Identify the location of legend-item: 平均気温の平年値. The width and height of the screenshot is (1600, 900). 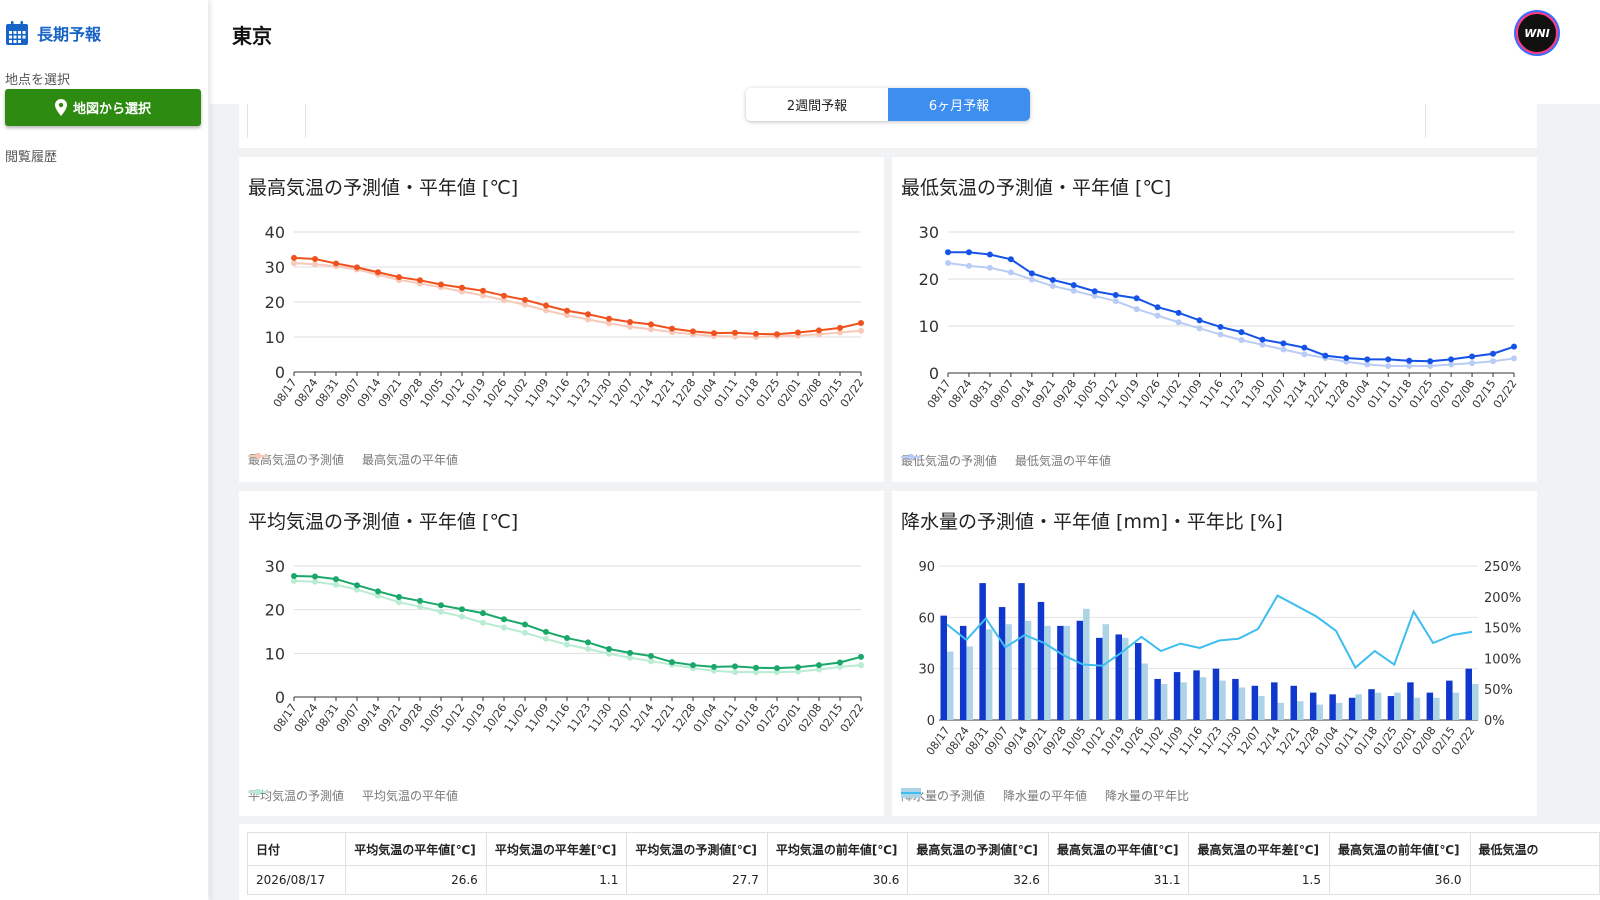
(353, 795).